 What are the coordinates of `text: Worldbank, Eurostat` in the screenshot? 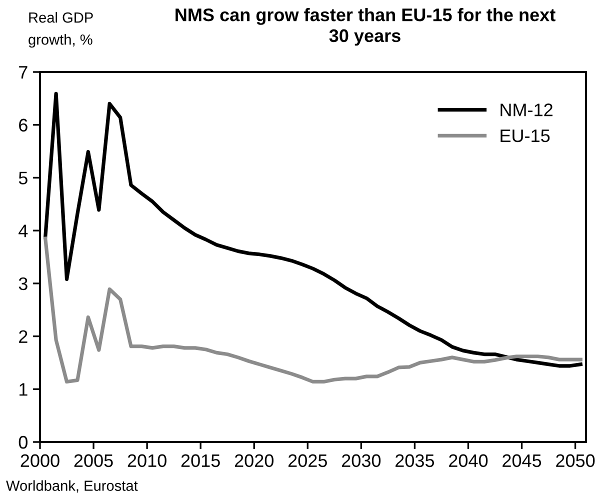 It's located at (72, 486).